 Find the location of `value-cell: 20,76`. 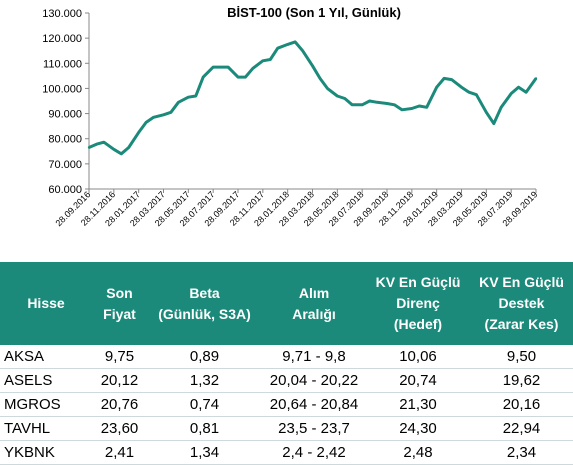

value-cell: 20,76 is located at coordinates (119, 404).